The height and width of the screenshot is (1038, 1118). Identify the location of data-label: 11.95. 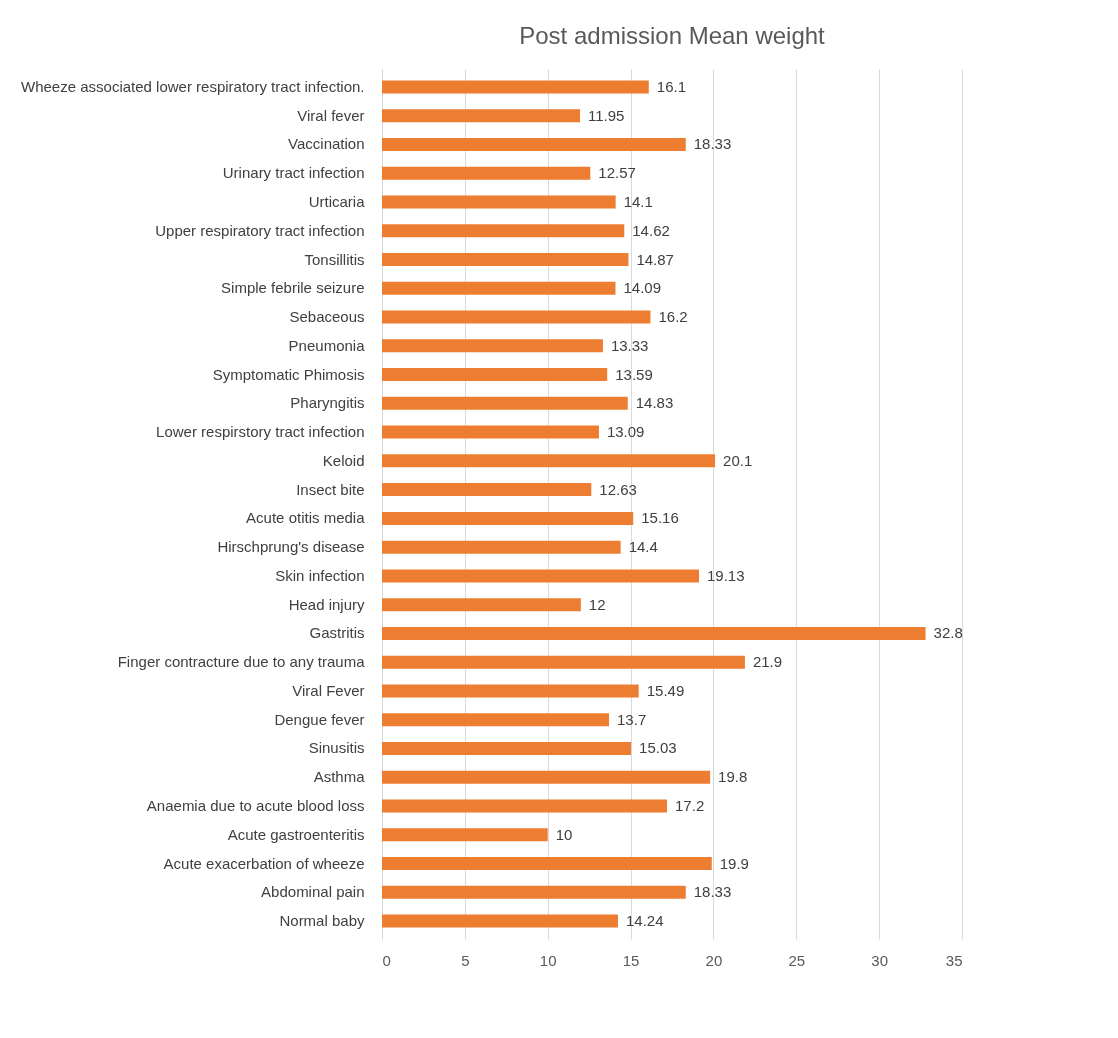
(606, 115).